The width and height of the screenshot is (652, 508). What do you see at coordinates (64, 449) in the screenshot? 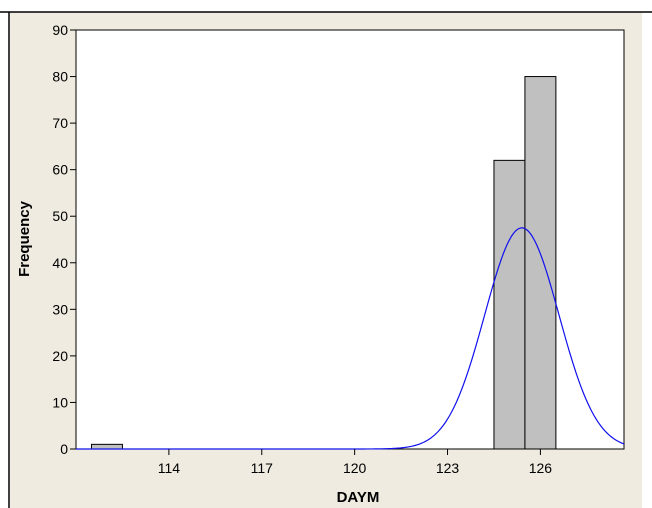
I see `y-tick-label: 0` at bounding box center [64, 449].